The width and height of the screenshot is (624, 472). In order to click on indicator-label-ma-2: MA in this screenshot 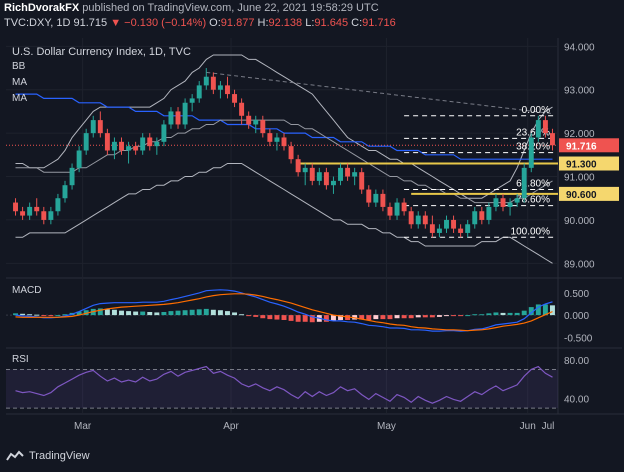, I will do `click(19, 98)`.